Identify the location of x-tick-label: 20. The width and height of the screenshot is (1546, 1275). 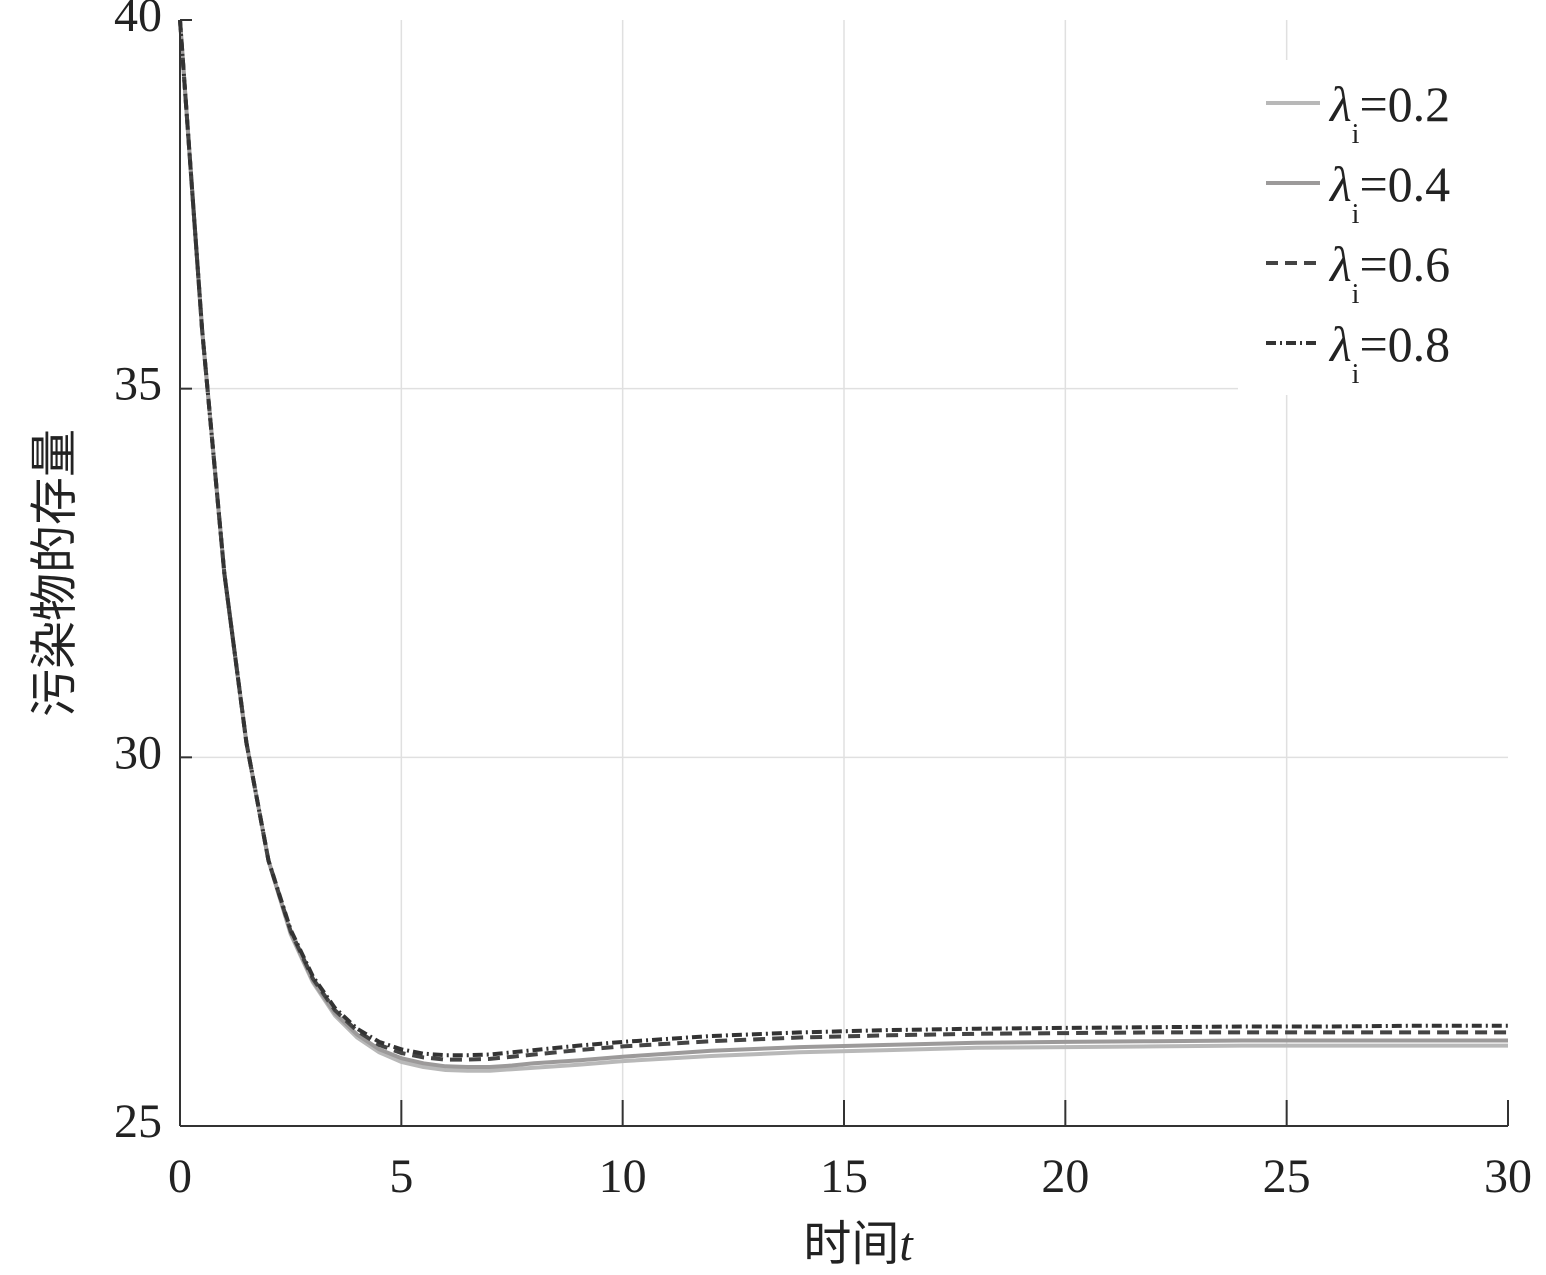
(1065, 1176).